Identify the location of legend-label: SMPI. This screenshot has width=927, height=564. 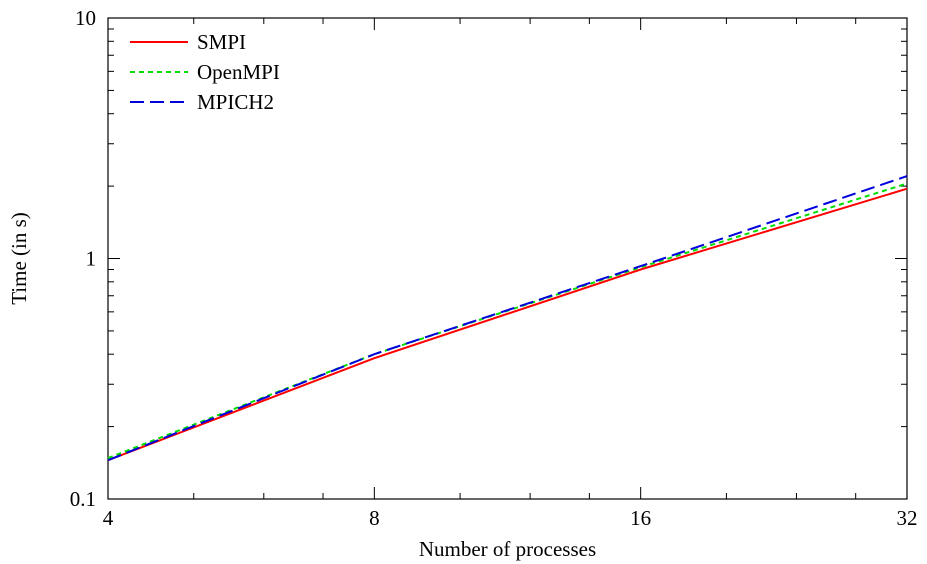
(221, 42).